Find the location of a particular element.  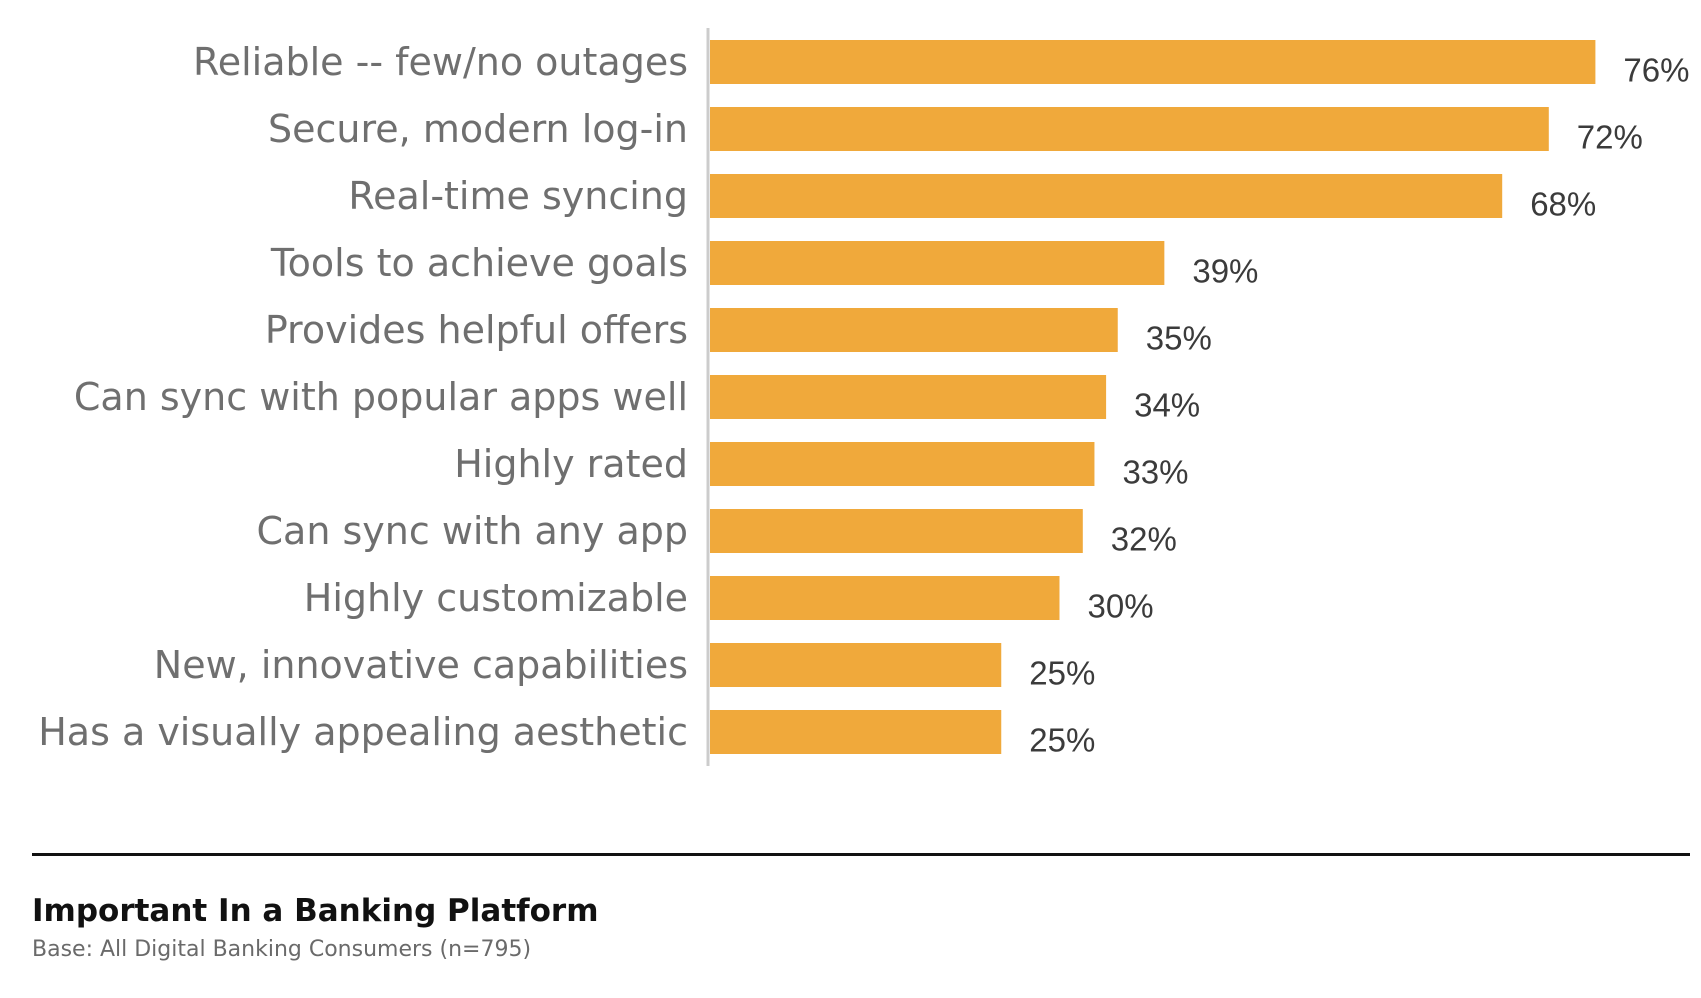

data-label: 35% is located at coordinates (1179, 338).